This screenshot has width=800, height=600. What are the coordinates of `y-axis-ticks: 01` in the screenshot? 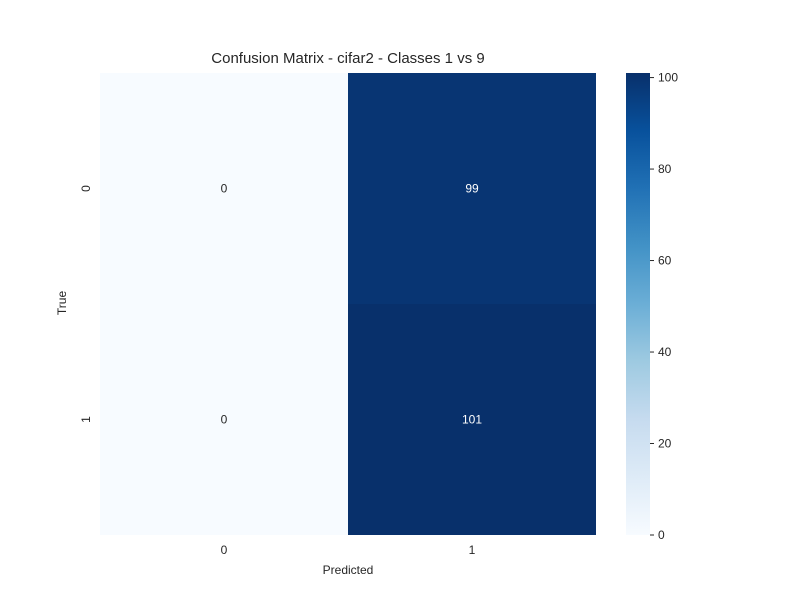 It's located at (86, 304).